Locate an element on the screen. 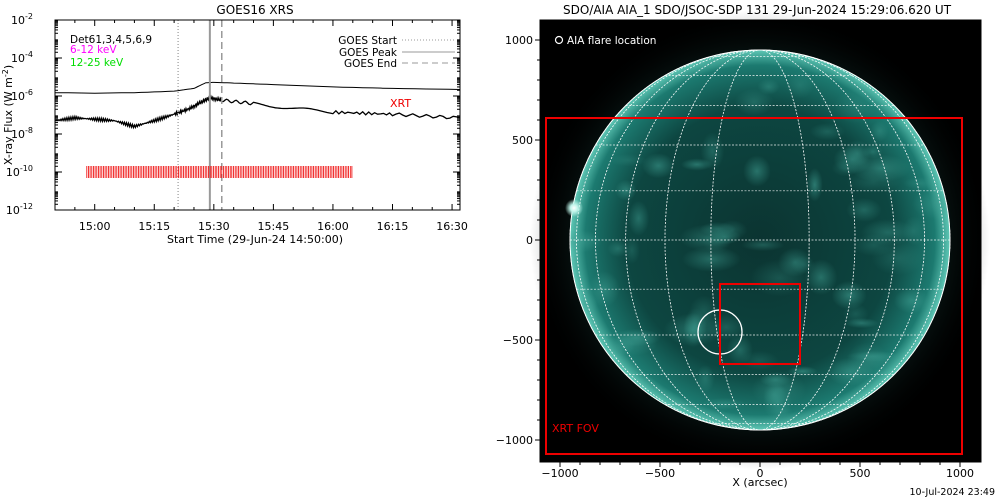 This screenshot has width=1000, height=500. aia-x-tick-label: 0 is located at coordinates (760, 473).